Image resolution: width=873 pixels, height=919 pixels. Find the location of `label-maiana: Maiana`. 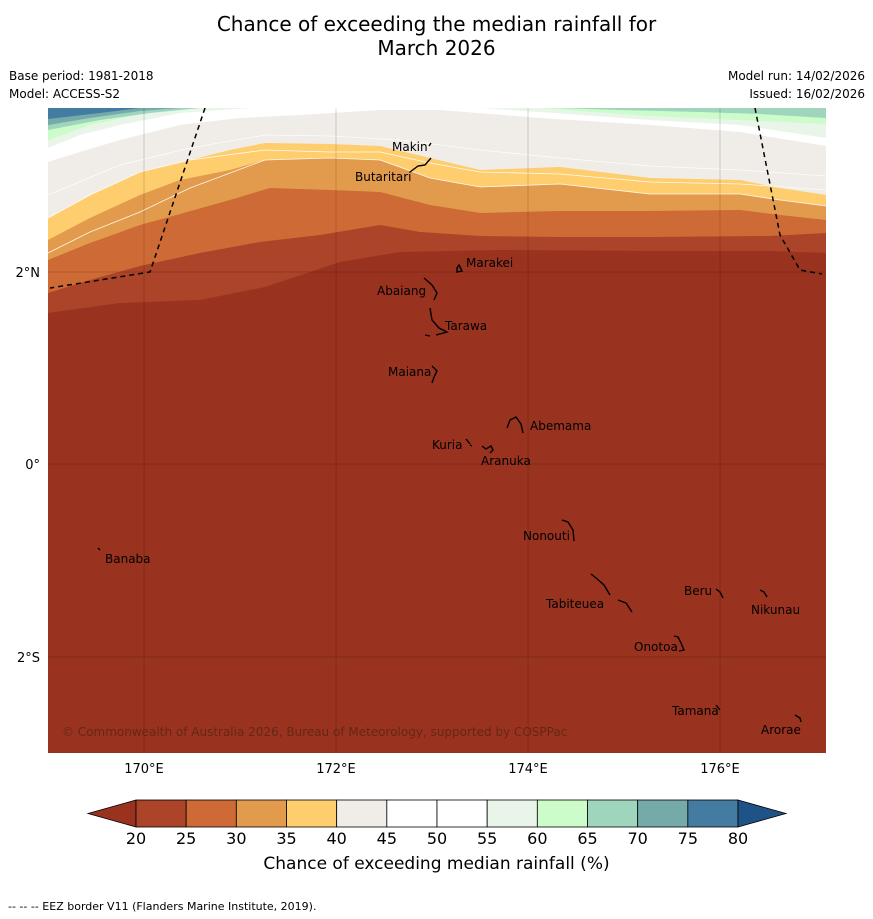

label-maiana: Maiana is located at coordinates (409, 372).